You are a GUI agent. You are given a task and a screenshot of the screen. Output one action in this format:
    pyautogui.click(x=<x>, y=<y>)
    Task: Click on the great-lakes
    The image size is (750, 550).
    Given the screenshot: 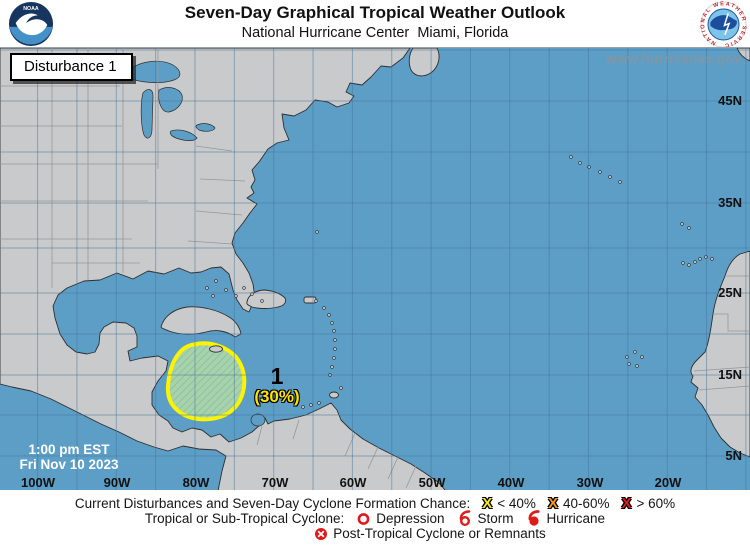 What is the action you would take?
    pyautogui.click(x=195, y=243)
    